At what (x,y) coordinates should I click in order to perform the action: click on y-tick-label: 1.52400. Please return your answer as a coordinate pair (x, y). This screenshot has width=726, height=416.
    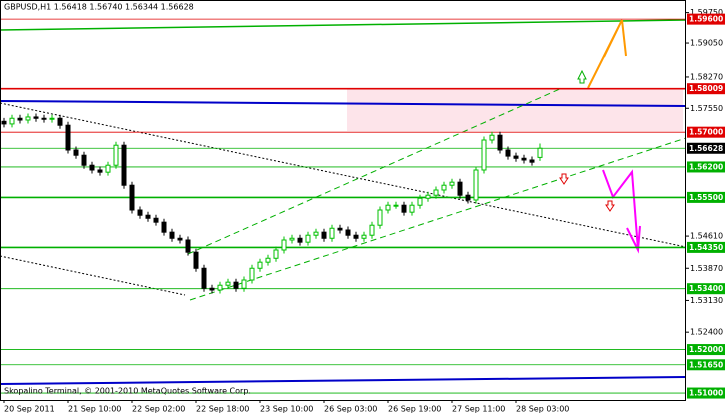
    Looking at the image, I should click on (706, 332).